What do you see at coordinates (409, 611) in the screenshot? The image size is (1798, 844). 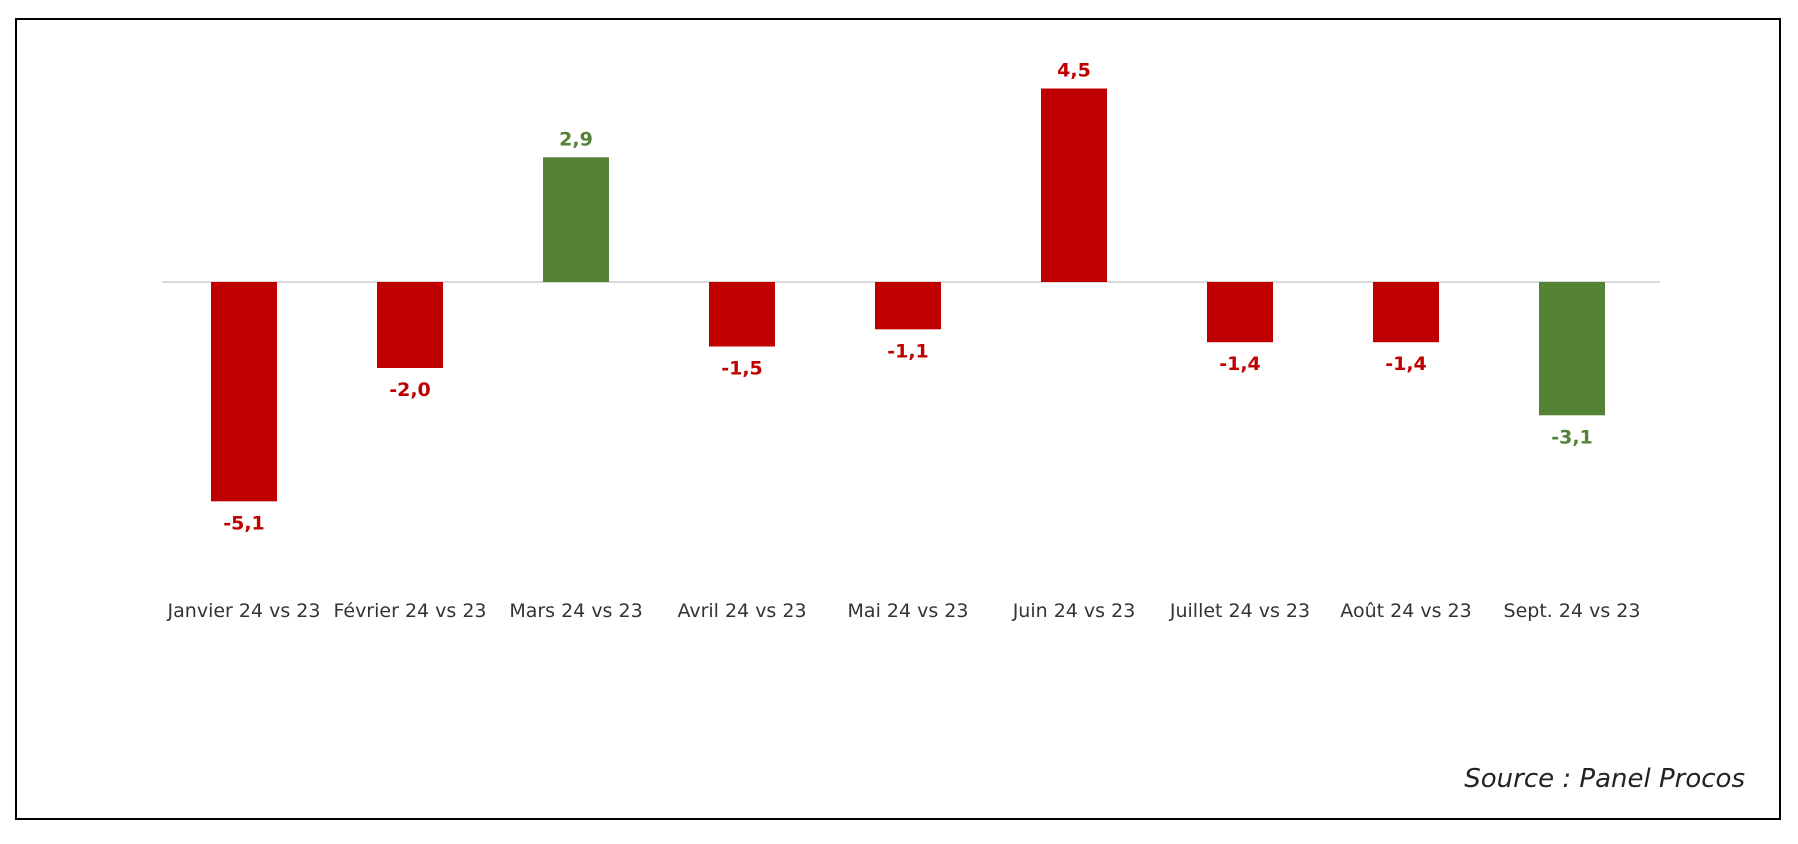 I see `category-label-2: Février 24 vs 23` at bounding box center [409, 611].